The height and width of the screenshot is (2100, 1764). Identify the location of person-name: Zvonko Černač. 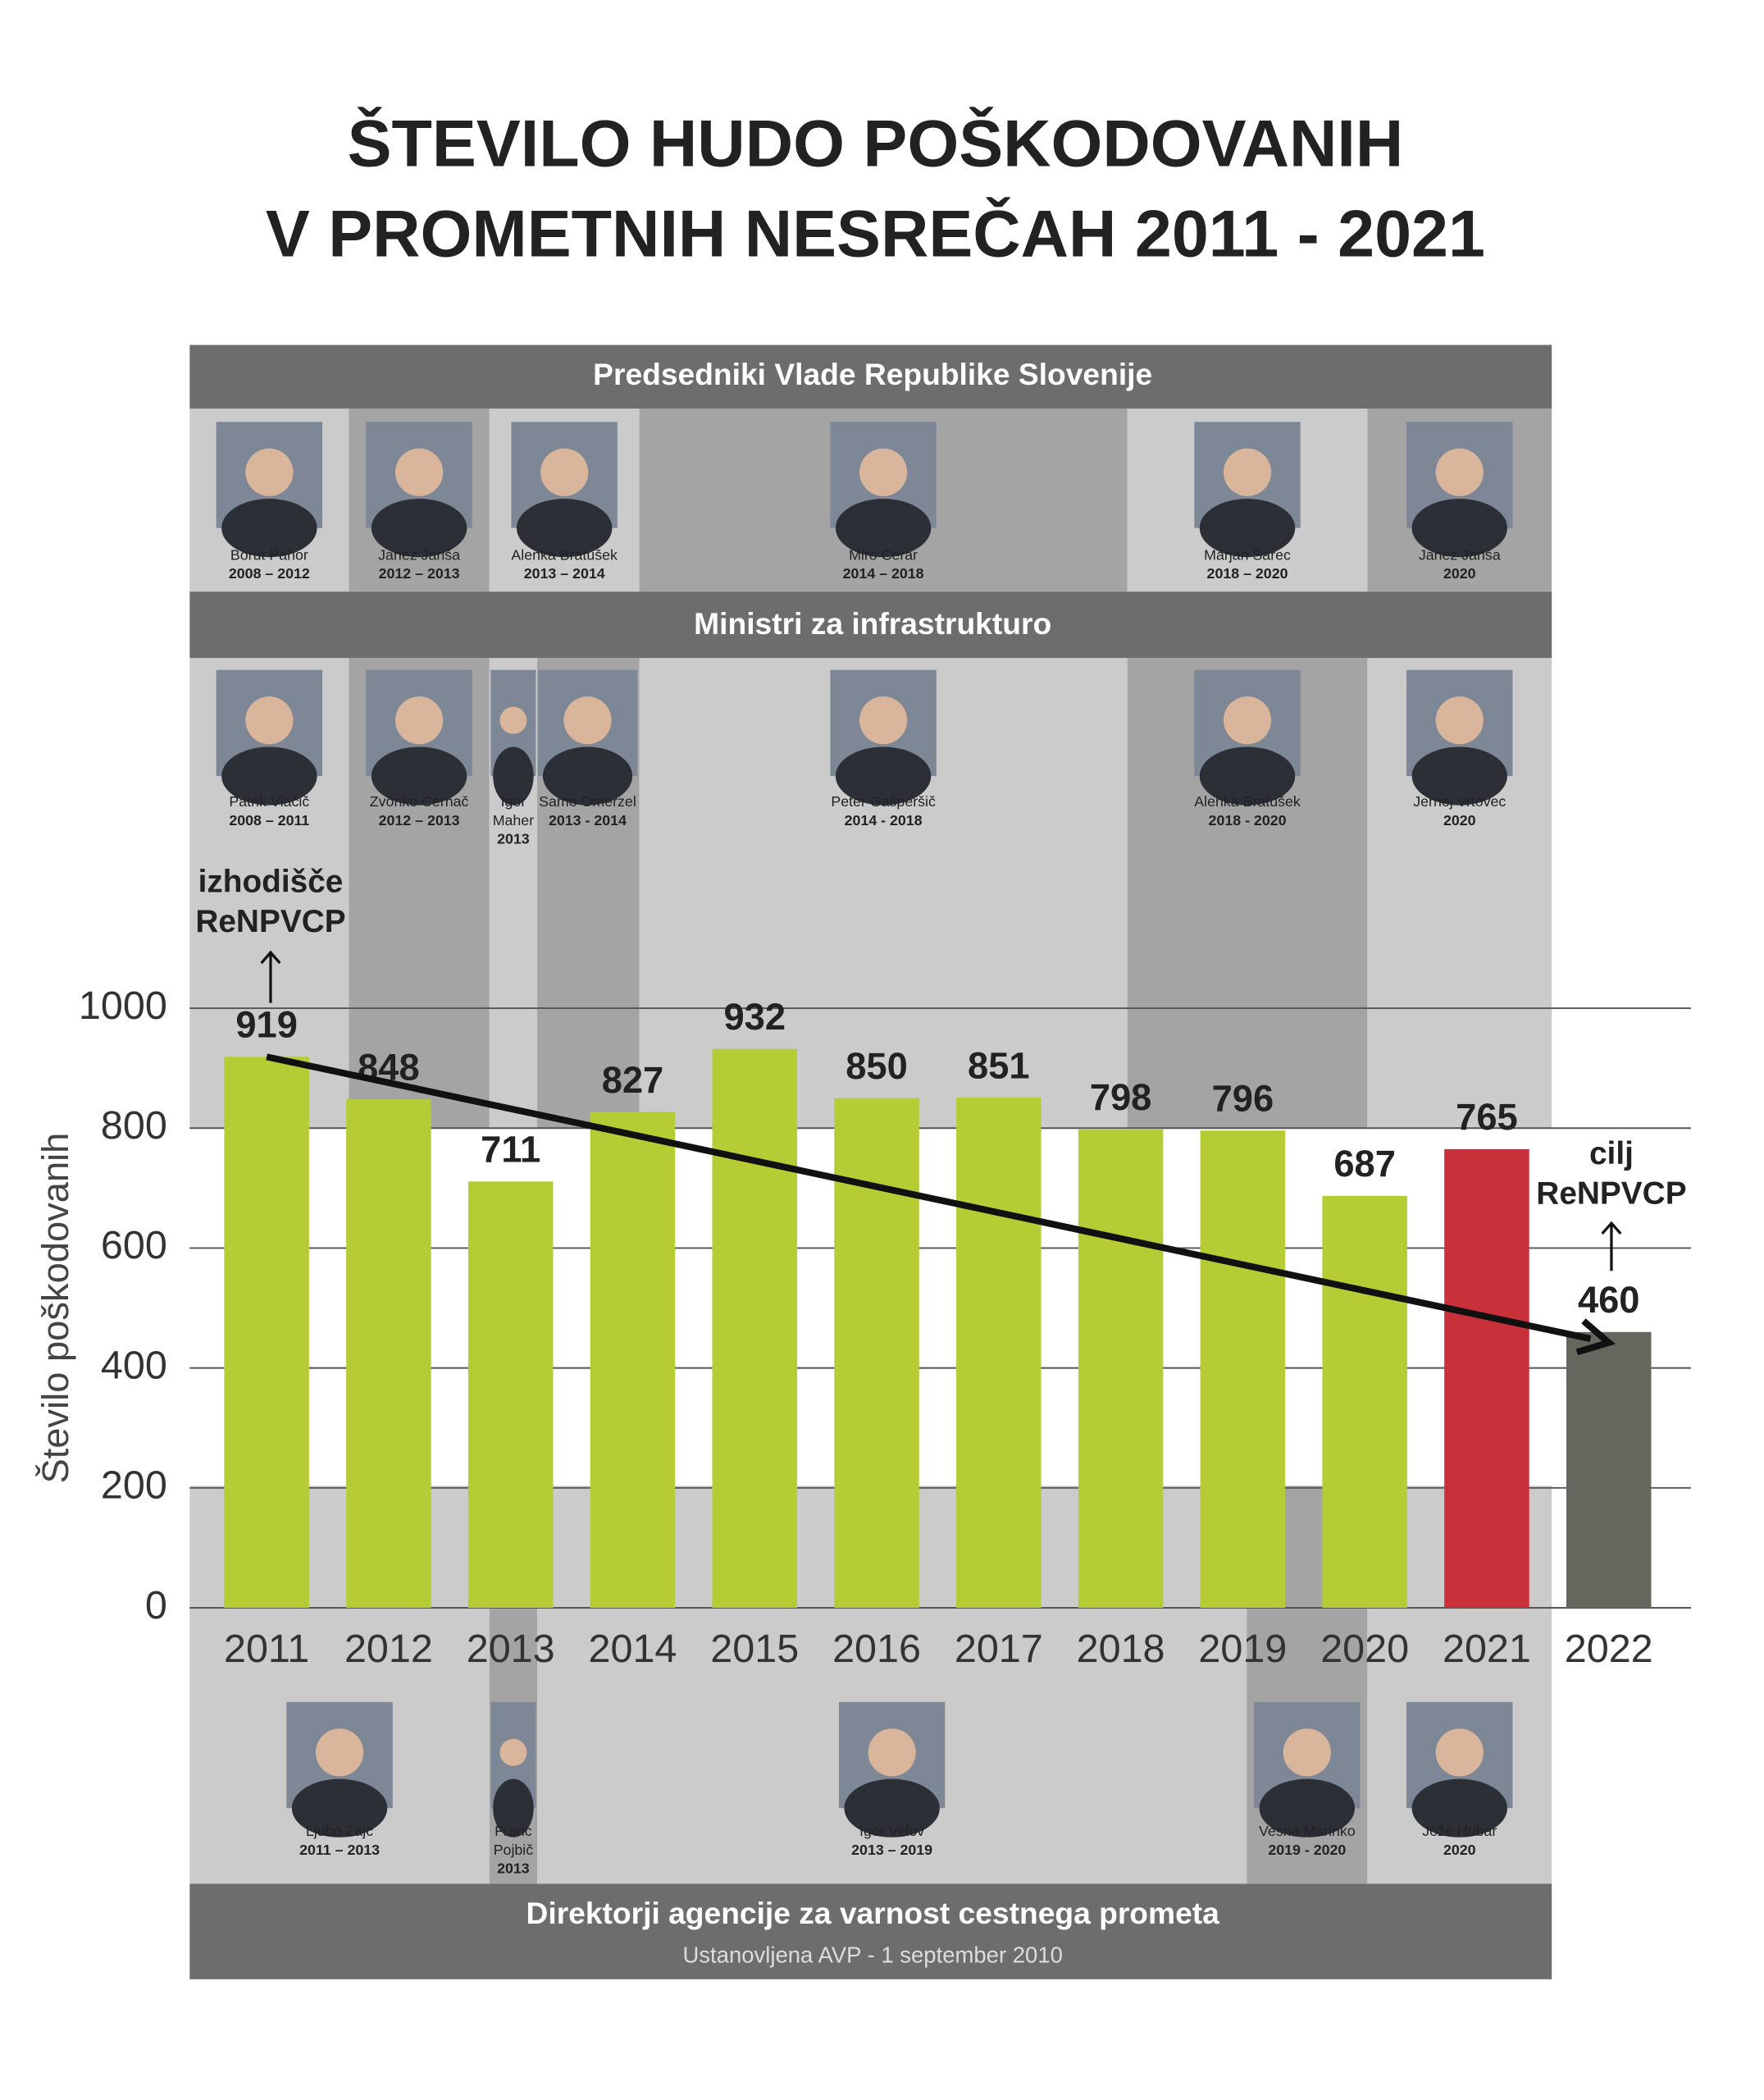
(419, 802).